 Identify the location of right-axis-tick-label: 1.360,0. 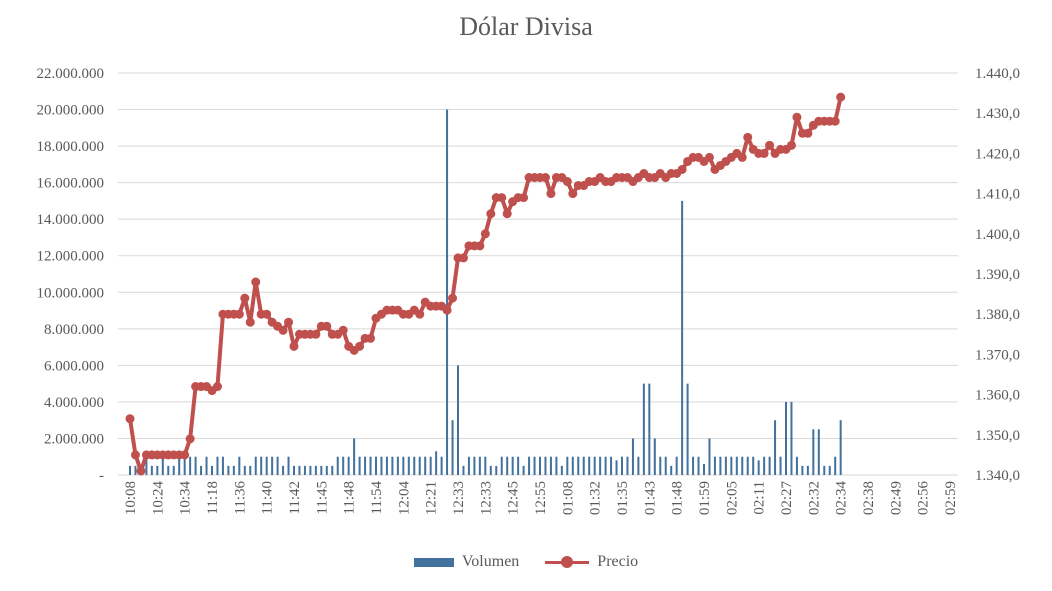
(997, 396).